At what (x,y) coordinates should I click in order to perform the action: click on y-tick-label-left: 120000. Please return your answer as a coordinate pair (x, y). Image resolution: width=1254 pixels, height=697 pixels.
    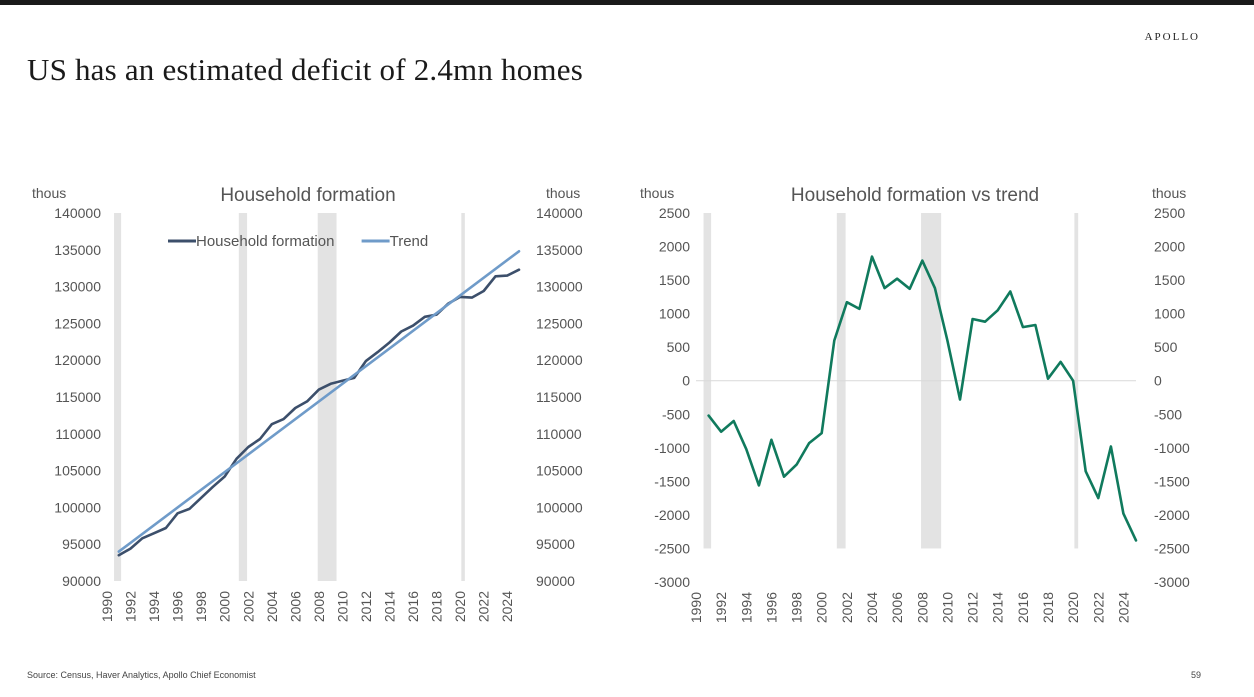
    Looking at the image, I should click on (77, 360).